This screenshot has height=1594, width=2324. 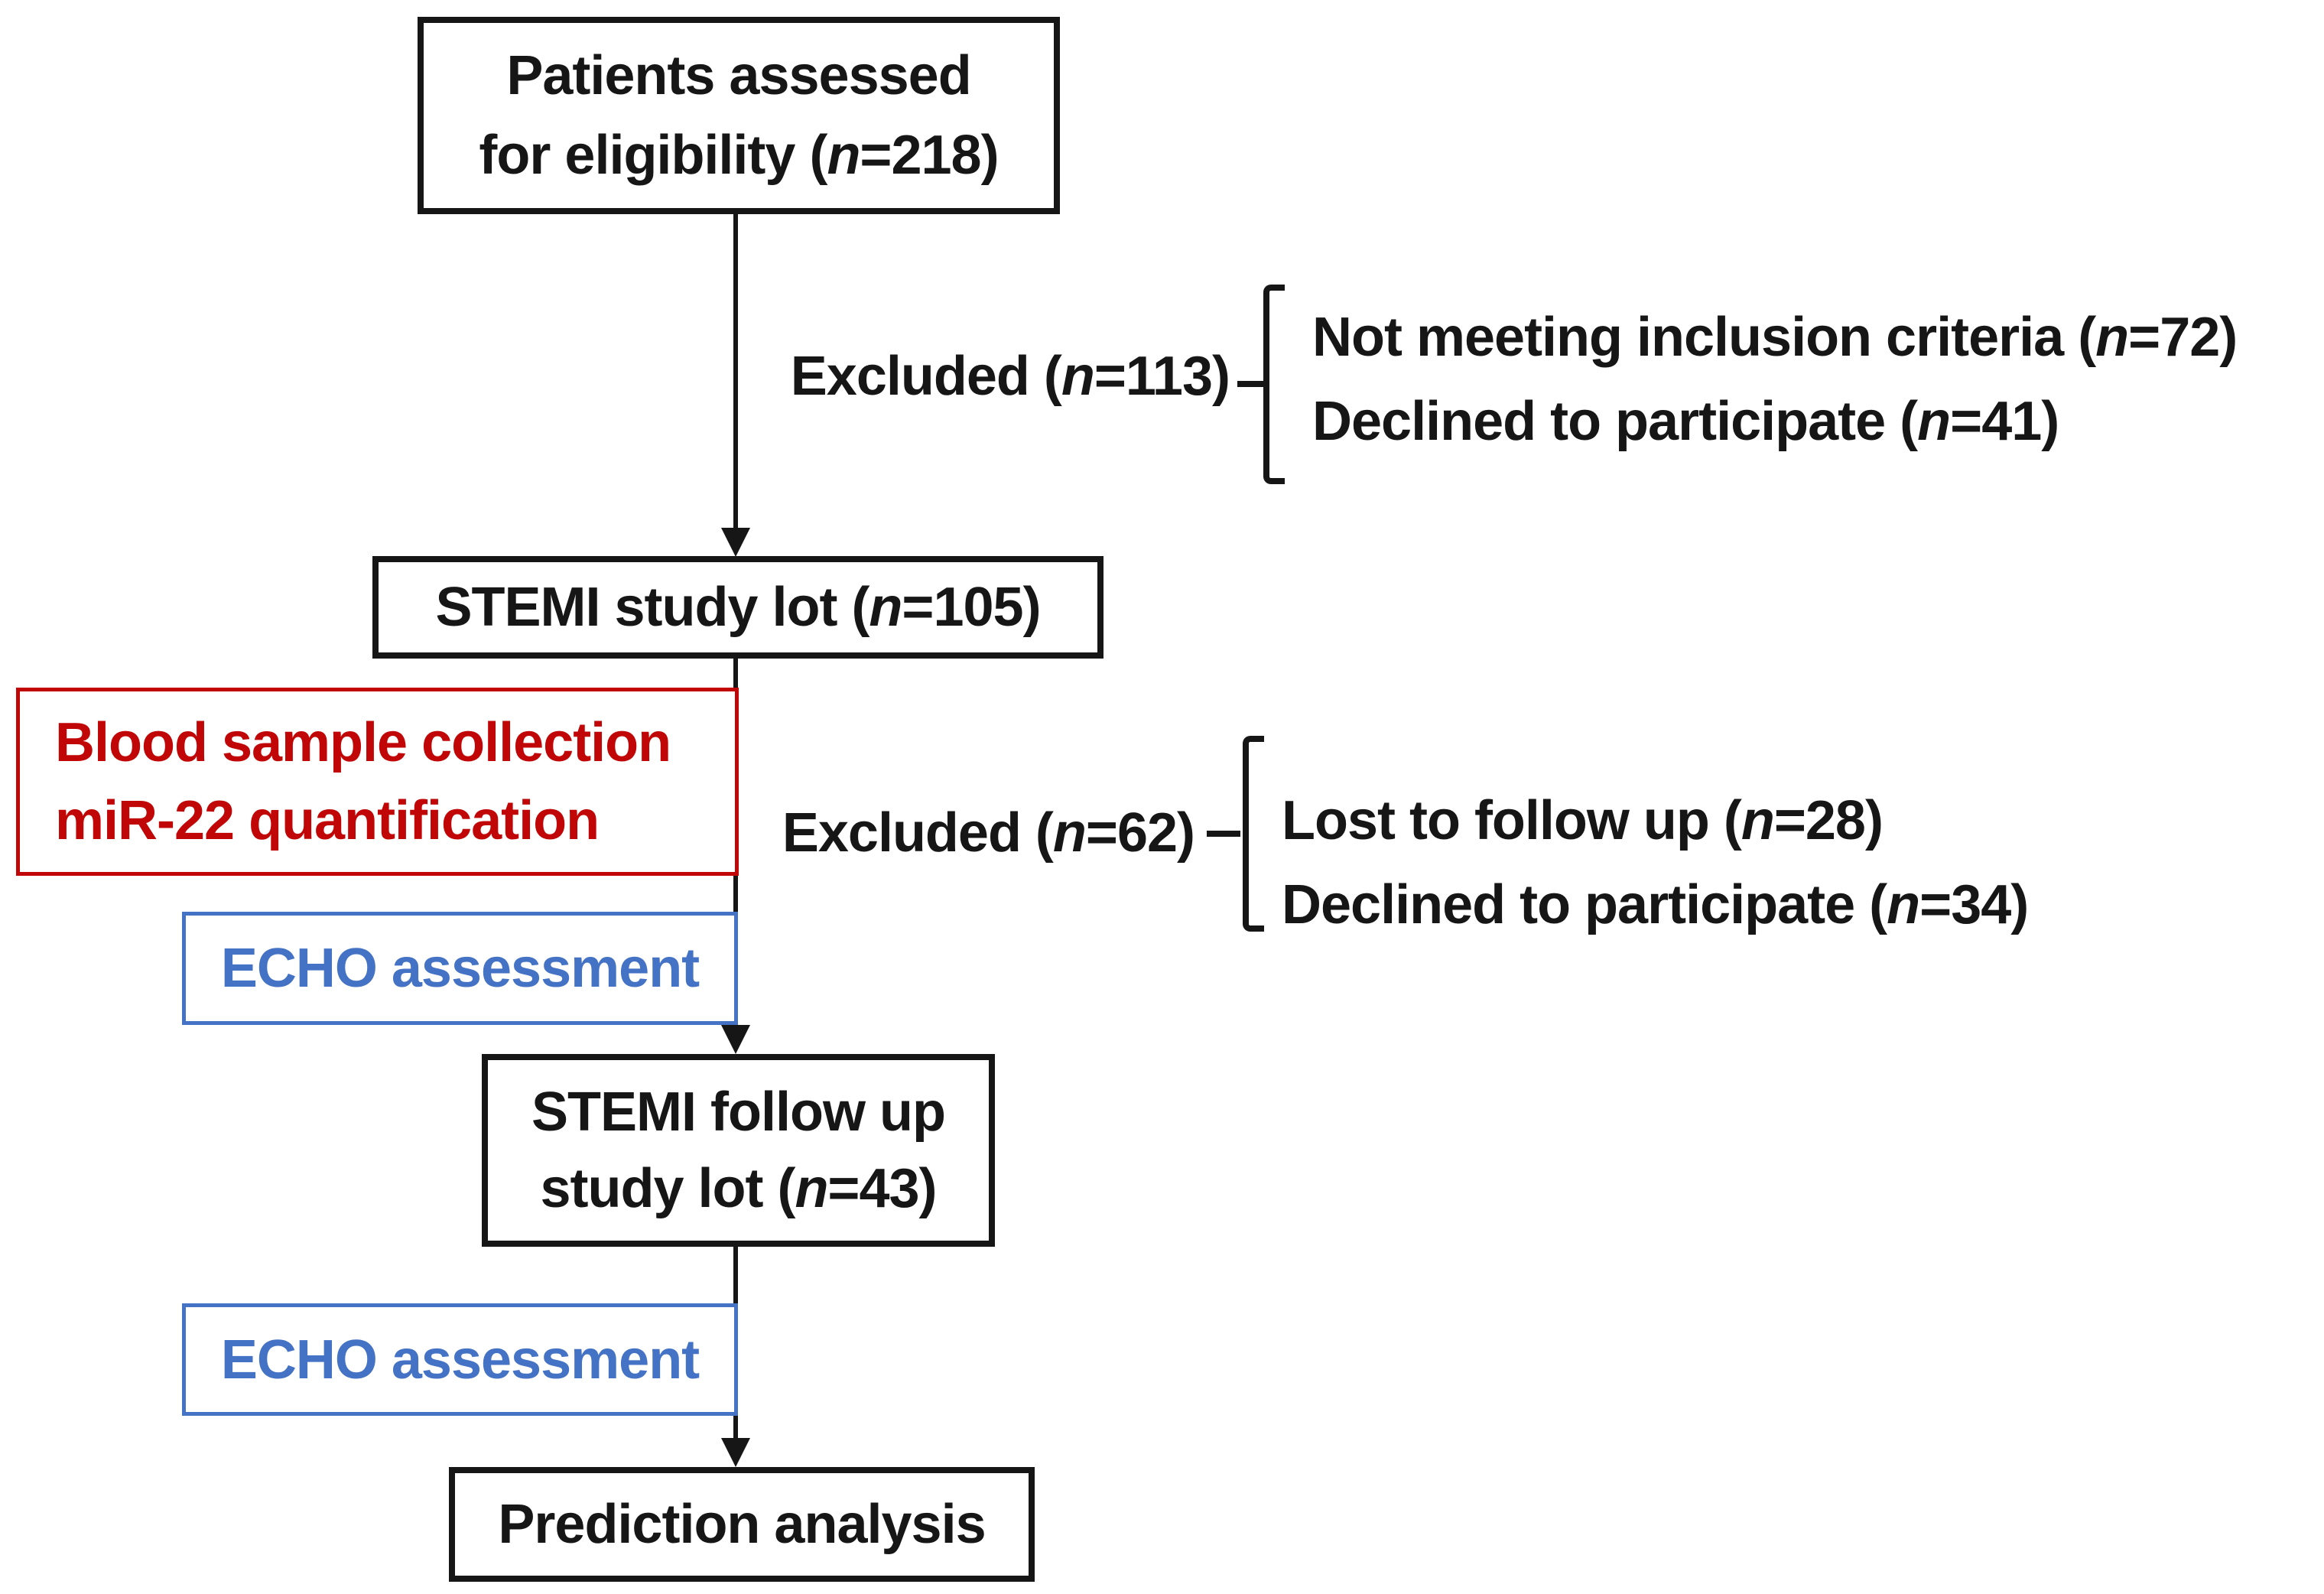 I want to click on followup-lot-line1: STEMI follow up, so click(x=738, y=1112).